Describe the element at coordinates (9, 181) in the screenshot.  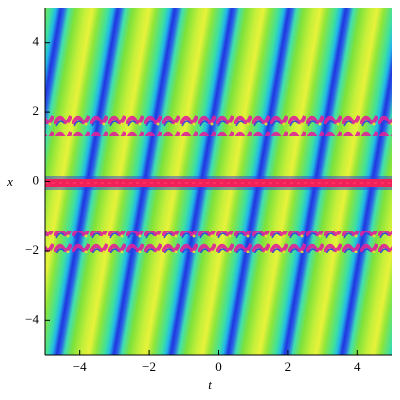
I see `y-axis-label: x` at that location.